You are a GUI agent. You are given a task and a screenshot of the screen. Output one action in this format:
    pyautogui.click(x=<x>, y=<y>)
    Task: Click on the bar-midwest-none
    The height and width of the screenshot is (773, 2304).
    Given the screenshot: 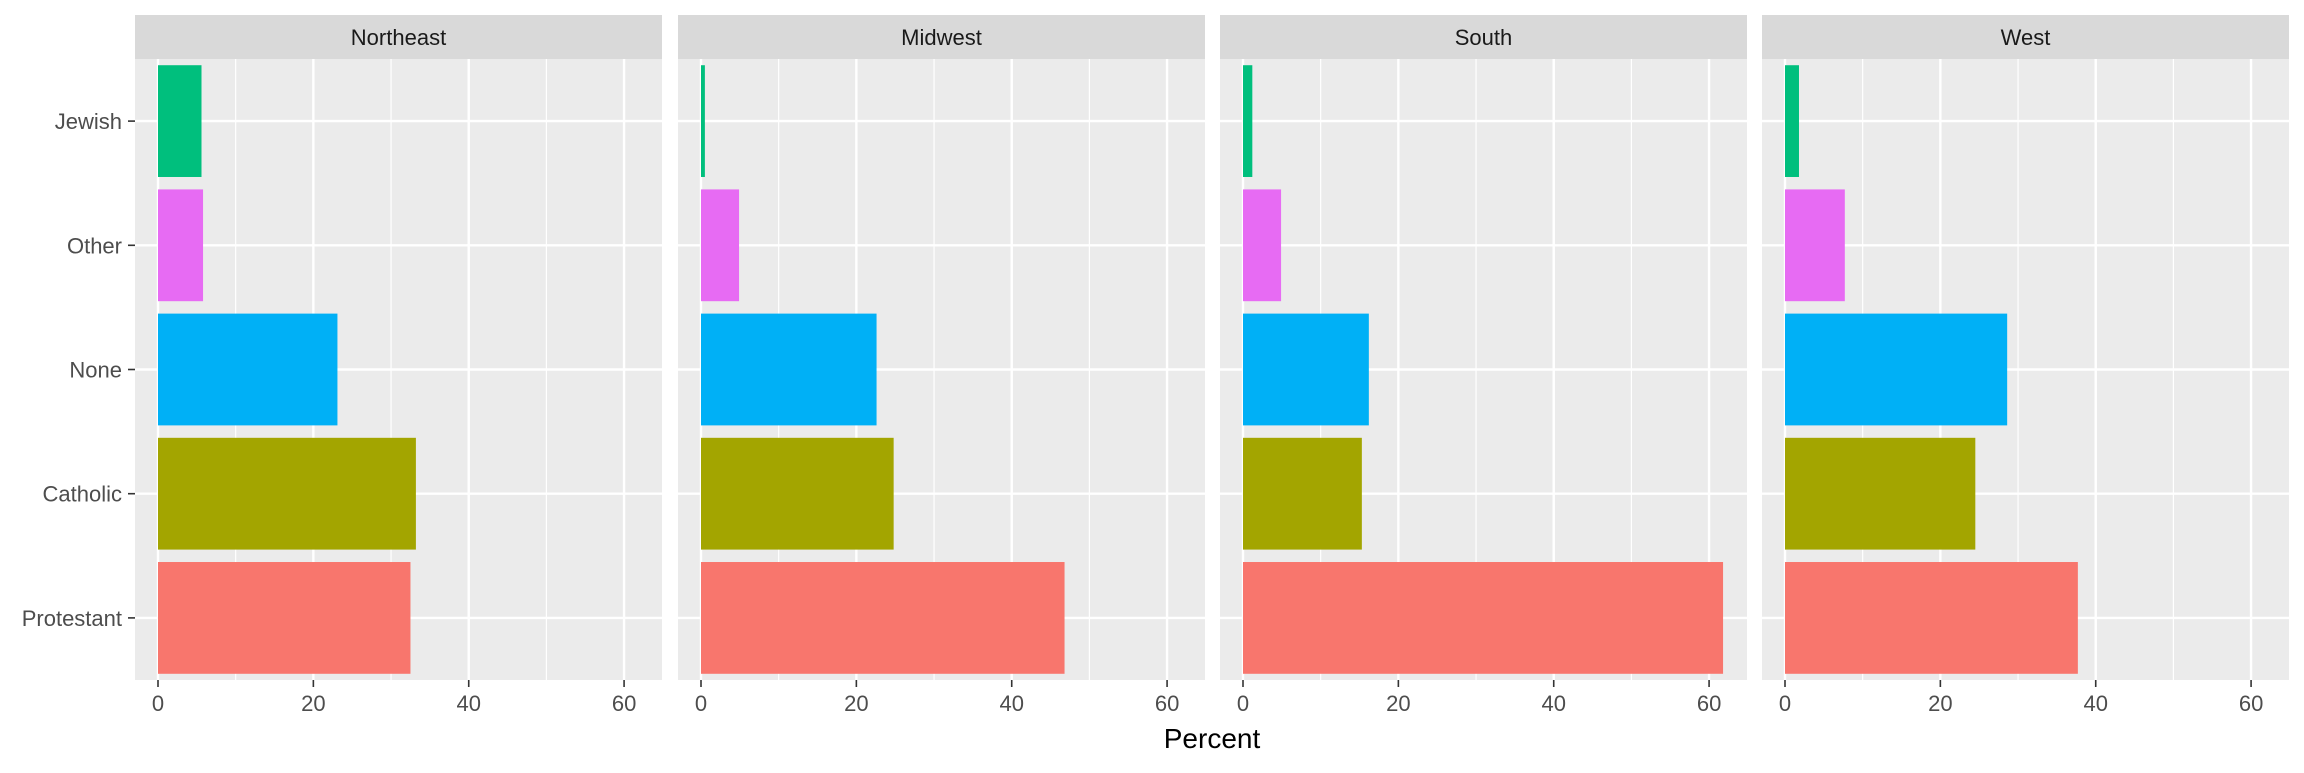 What is the action you would take?
    pyautogui.click(x=789, y=369)
    